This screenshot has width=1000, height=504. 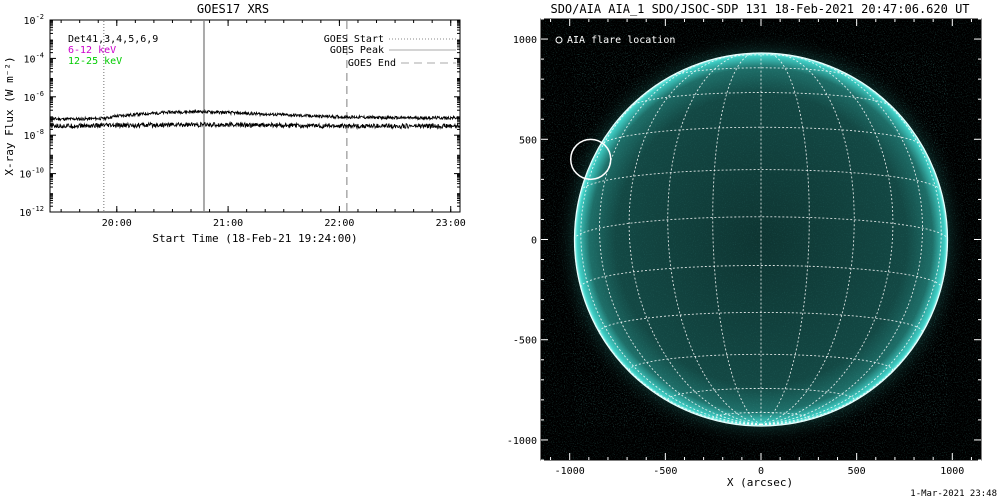 I want to click on aia-y-tick-label: -500, so click(x=525, y=341).